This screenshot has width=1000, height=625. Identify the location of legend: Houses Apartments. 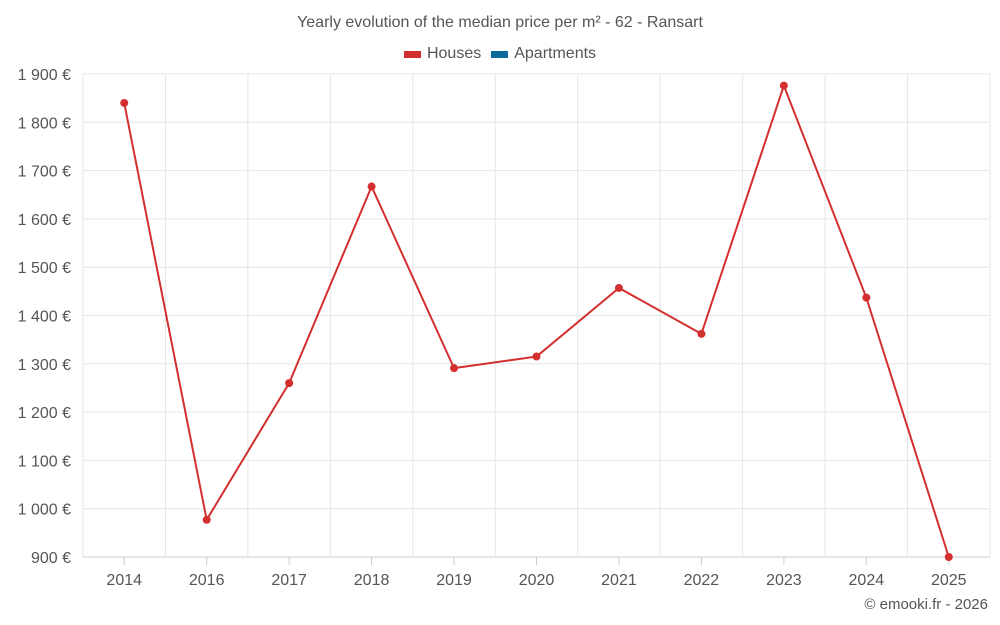
(500, 54).